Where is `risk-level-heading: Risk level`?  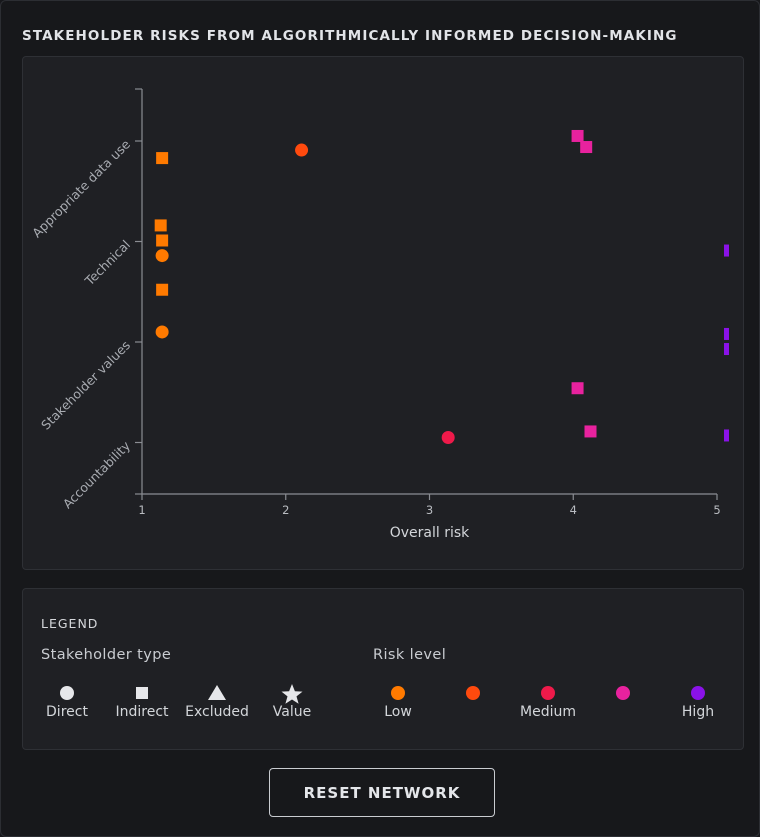 risk-level-heading: Risk level is located at coordinates (410, 655).